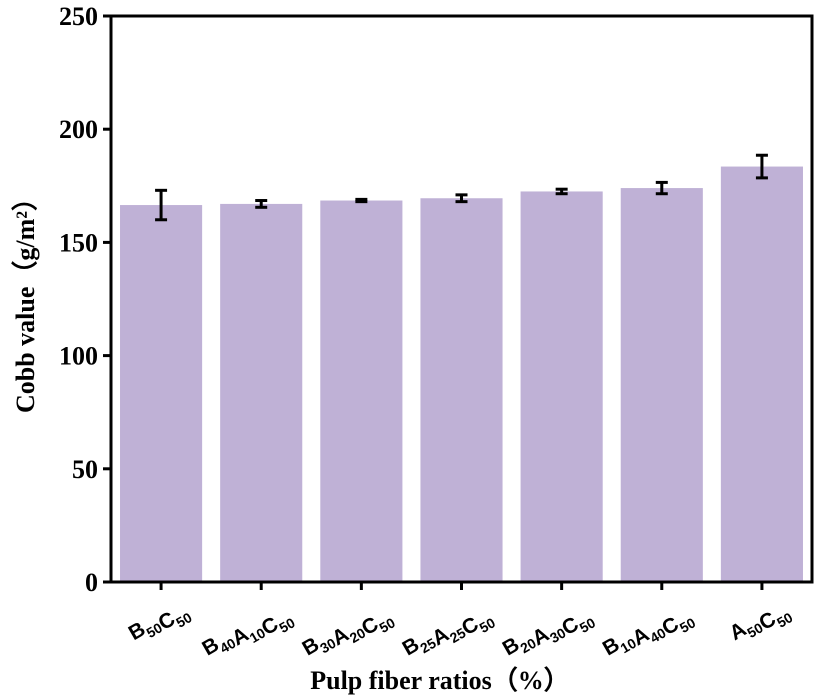  I want to click on y-tick-label: 250, so click(78, 16).